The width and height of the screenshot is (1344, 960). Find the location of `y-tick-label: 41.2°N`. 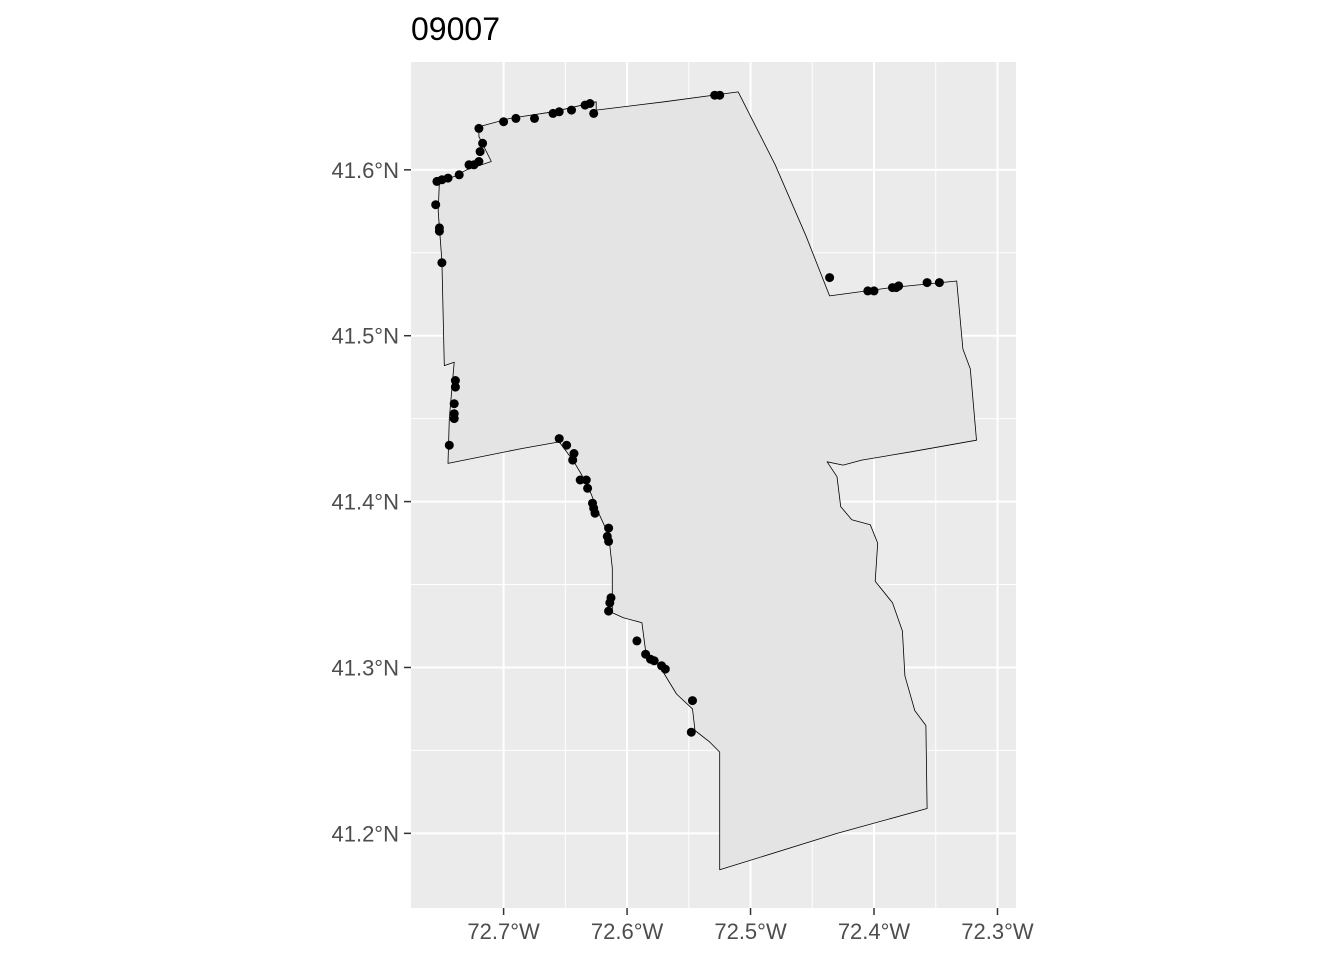

y-tick-label: 41.2°N is located at coordinates (365, 833).